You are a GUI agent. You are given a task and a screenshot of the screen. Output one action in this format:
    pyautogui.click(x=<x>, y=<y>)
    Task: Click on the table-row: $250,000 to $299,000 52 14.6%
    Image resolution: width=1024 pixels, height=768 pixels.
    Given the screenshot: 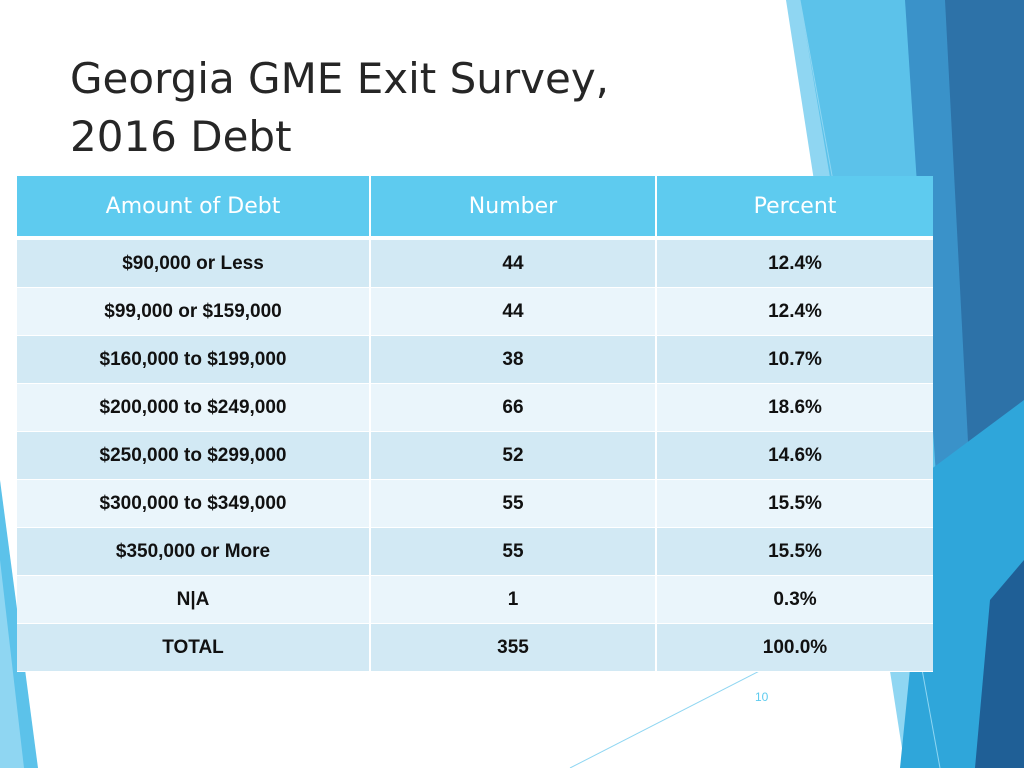 What is the action you would take?
    pyautogui.click(x=475, y=455)
    